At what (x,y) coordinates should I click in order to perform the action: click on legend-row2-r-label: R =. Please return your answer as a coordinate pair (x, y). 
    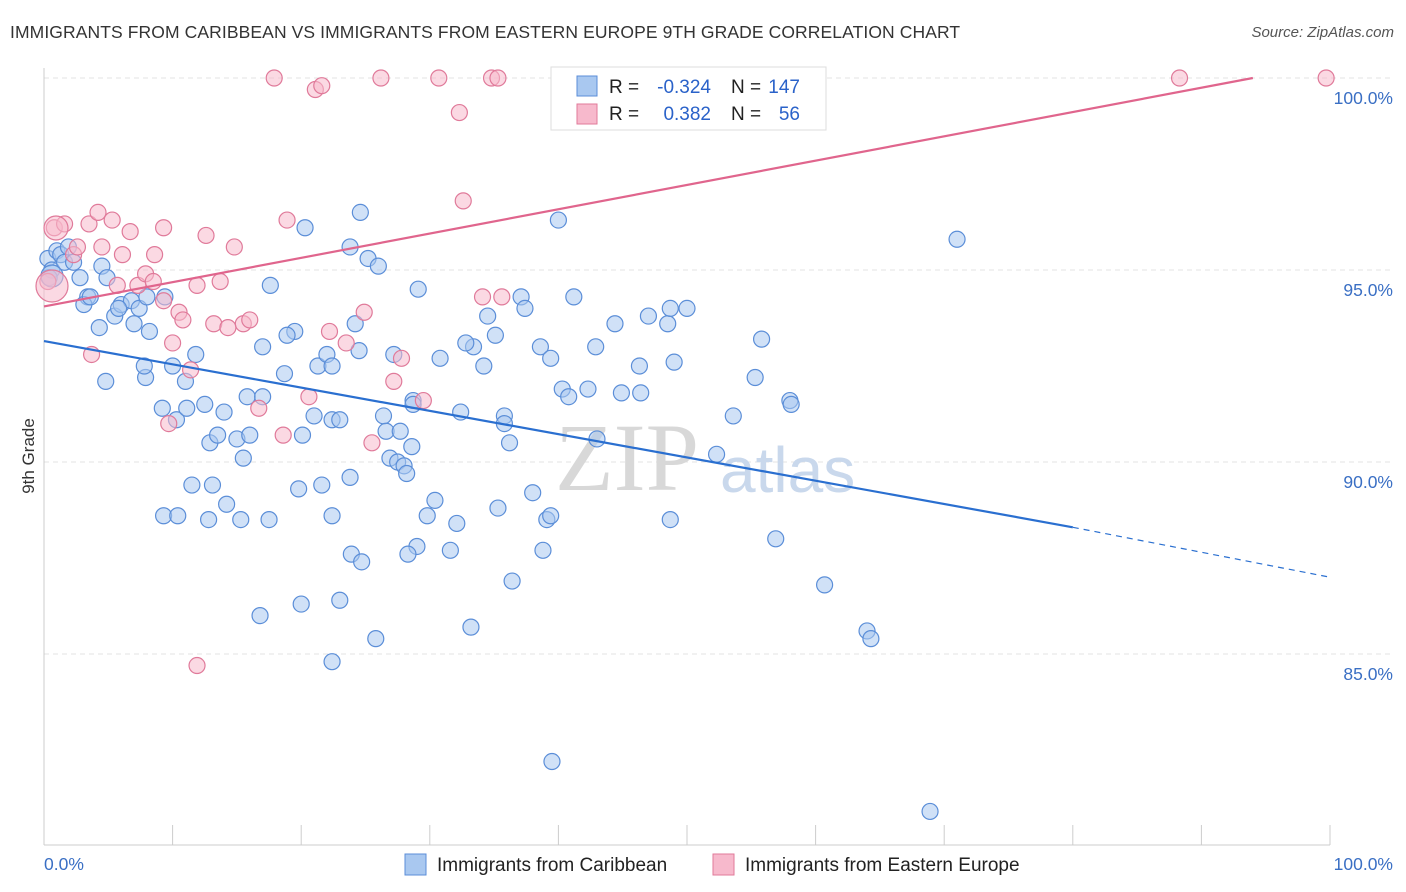
    Looking at the image, I should click on (624, 114).